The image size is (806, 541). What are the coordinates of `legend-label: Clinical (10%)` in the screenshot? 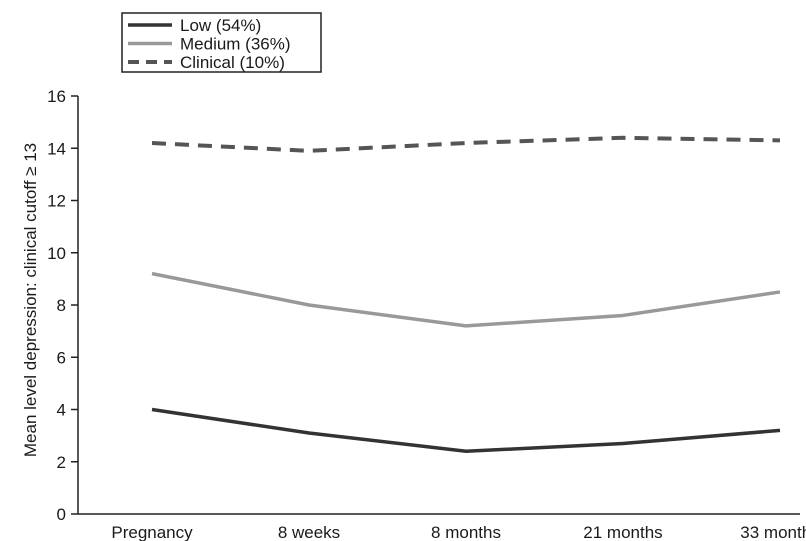 It's located at (232, 62).